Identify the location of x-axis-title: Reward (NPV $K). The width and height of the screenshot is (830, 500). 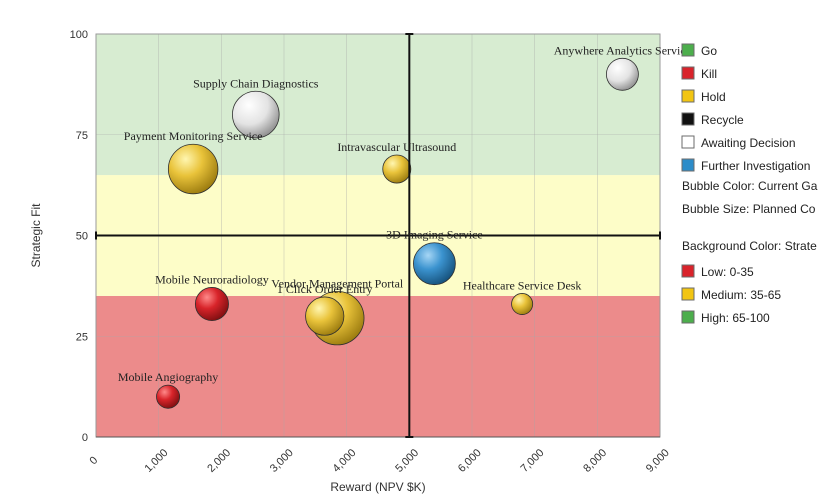
(377, 487).